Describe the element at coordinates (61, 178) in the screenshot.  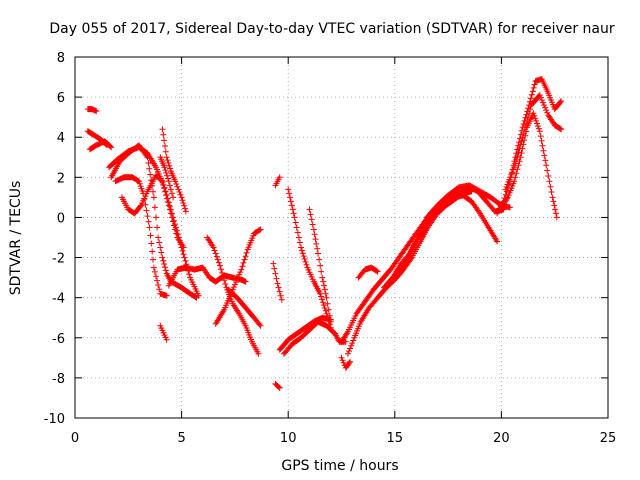
I see `y-tick-label: 2` at that location.